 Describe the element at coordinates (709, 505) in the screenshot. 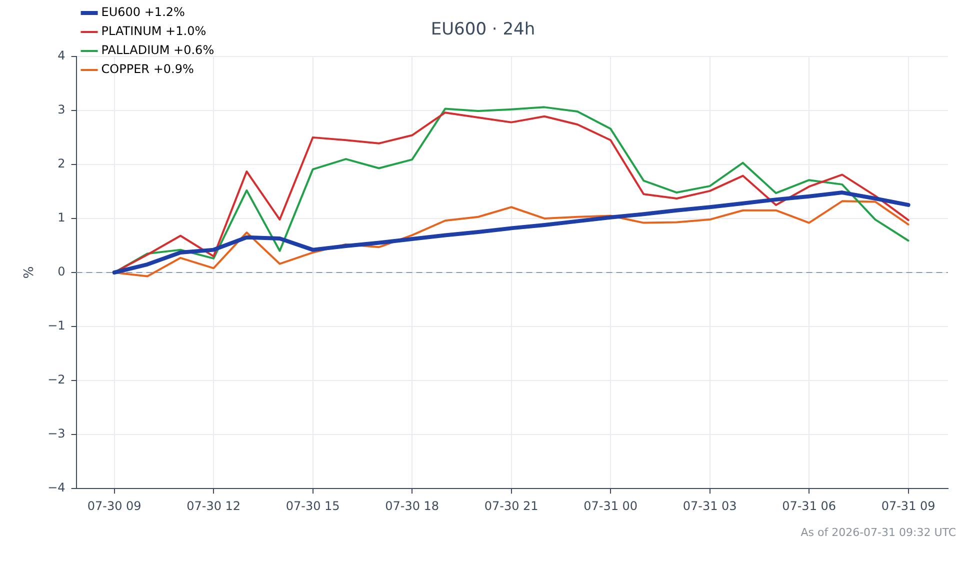

I see `x-tick-label: 07-31 03` at that location.